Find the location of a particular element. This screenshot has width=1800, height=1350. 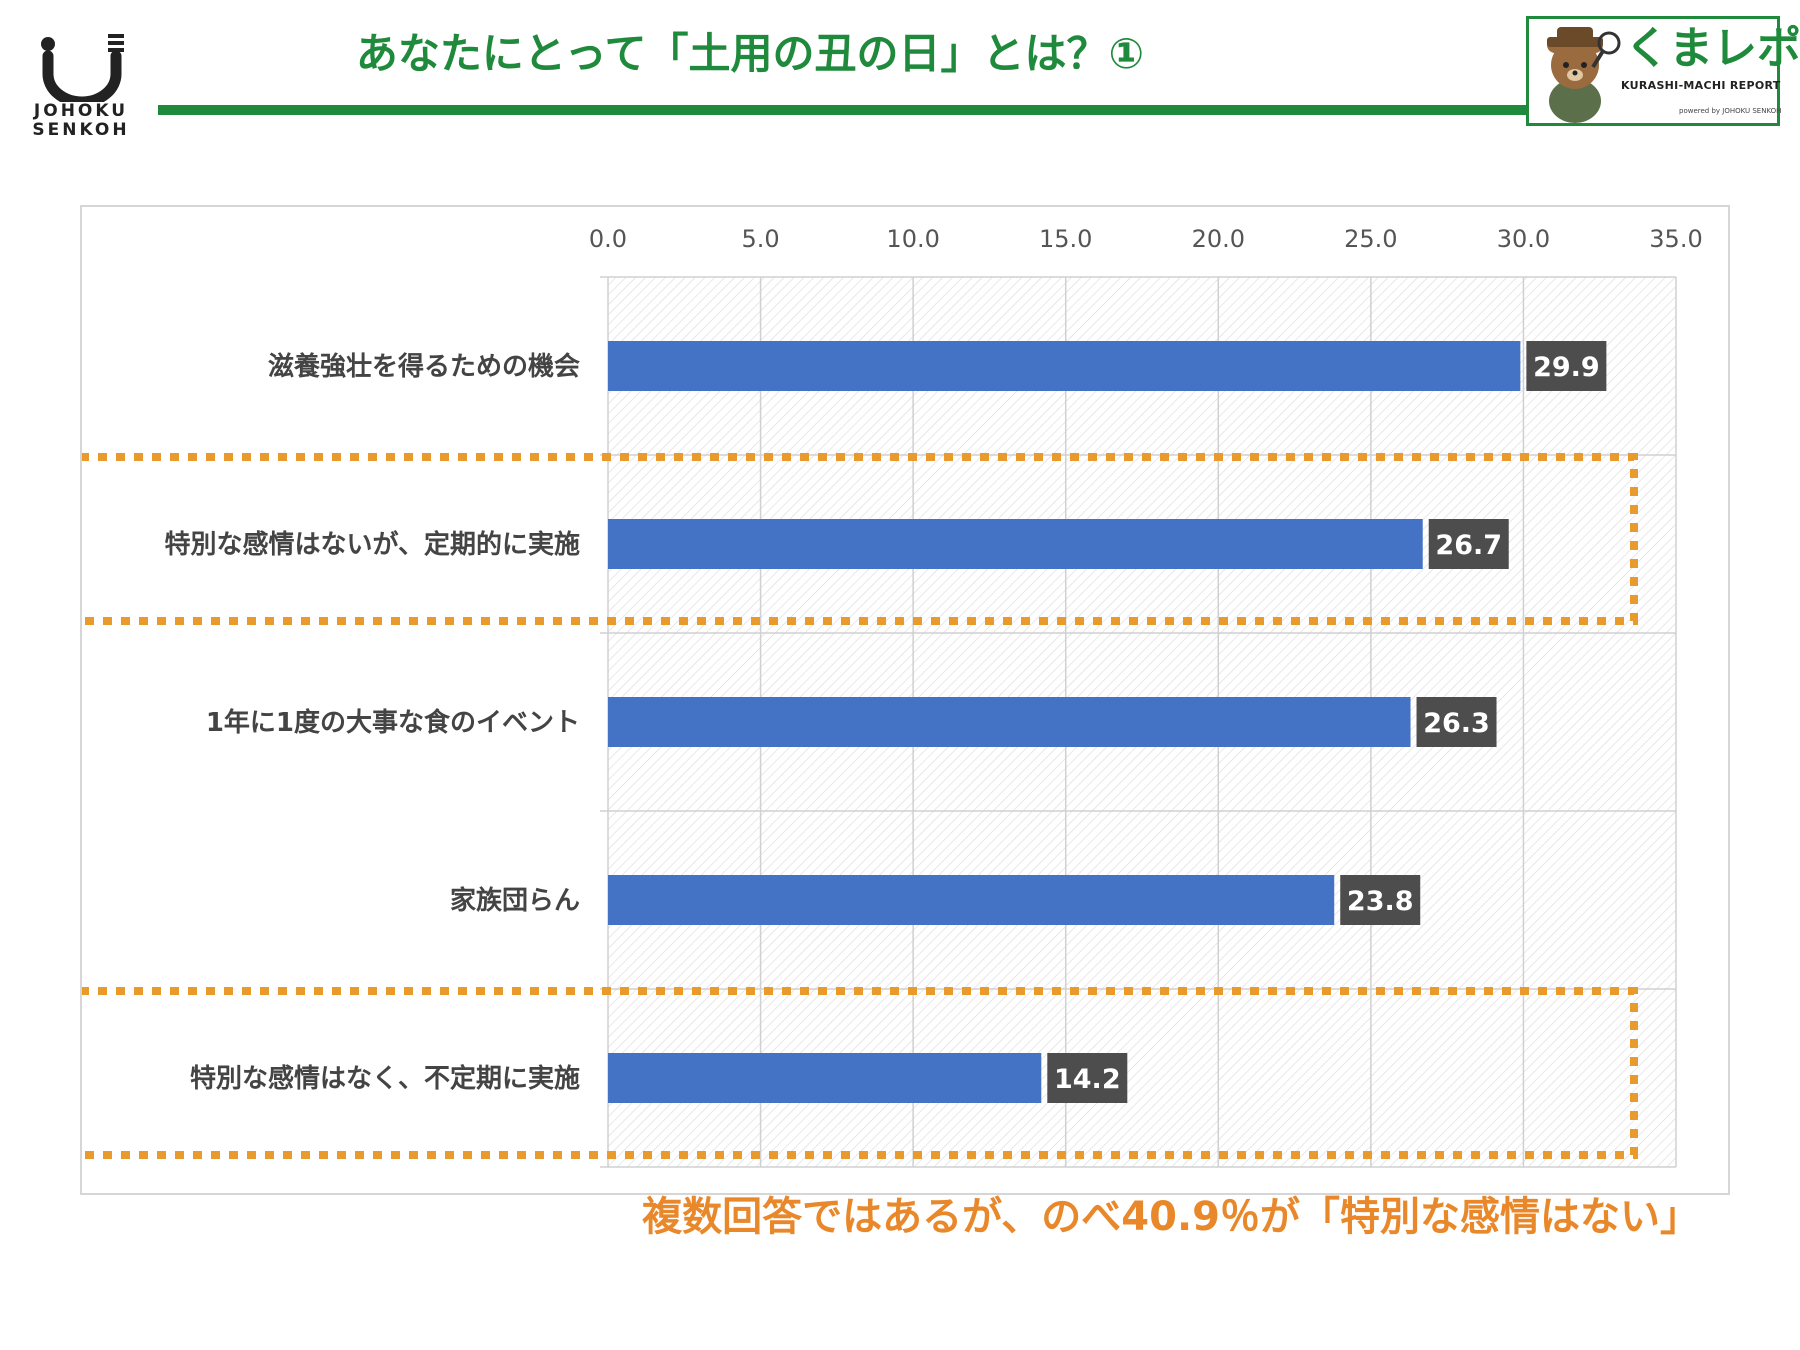

x-tick-label: 25.0 is located at coordinates (1370, 239).